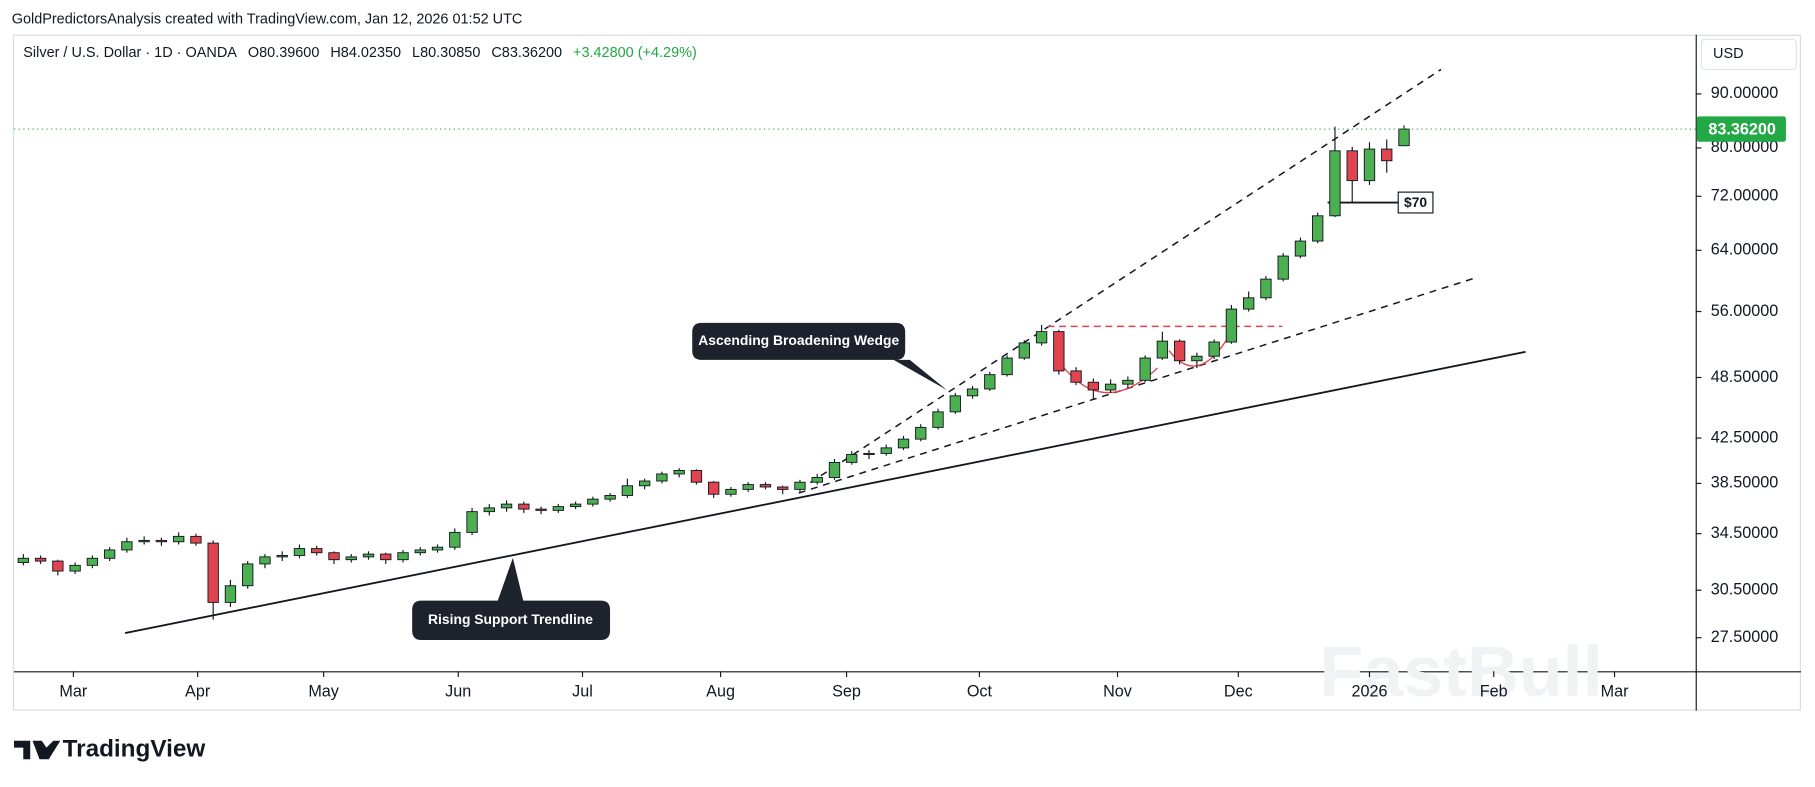 The image size is (1815, 787). I want to click on y-tick-label: 42.50000, so click(1745, 437).